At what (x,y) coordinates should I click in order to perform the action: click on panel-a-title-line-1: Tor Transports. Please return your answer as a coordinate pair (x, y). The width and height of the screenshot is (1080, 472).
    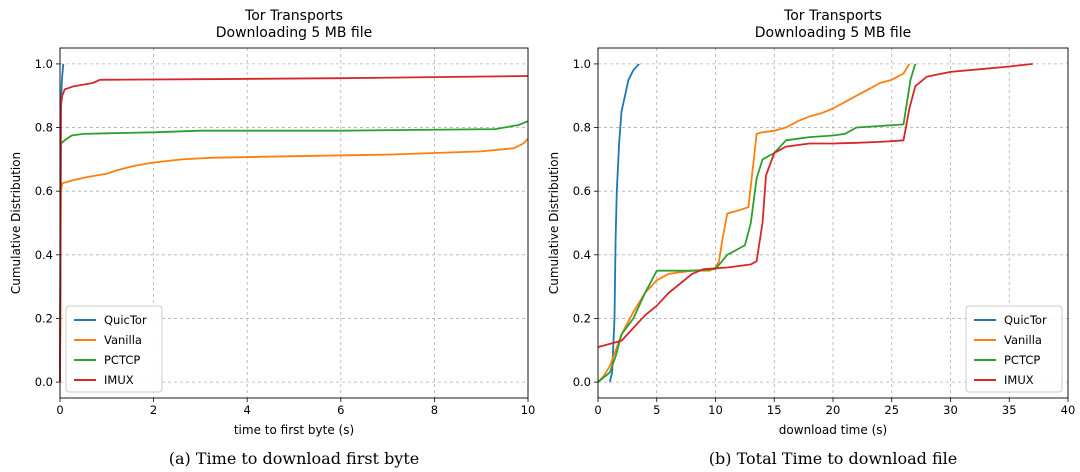
    Looking at the image, I should click on (293, 16).